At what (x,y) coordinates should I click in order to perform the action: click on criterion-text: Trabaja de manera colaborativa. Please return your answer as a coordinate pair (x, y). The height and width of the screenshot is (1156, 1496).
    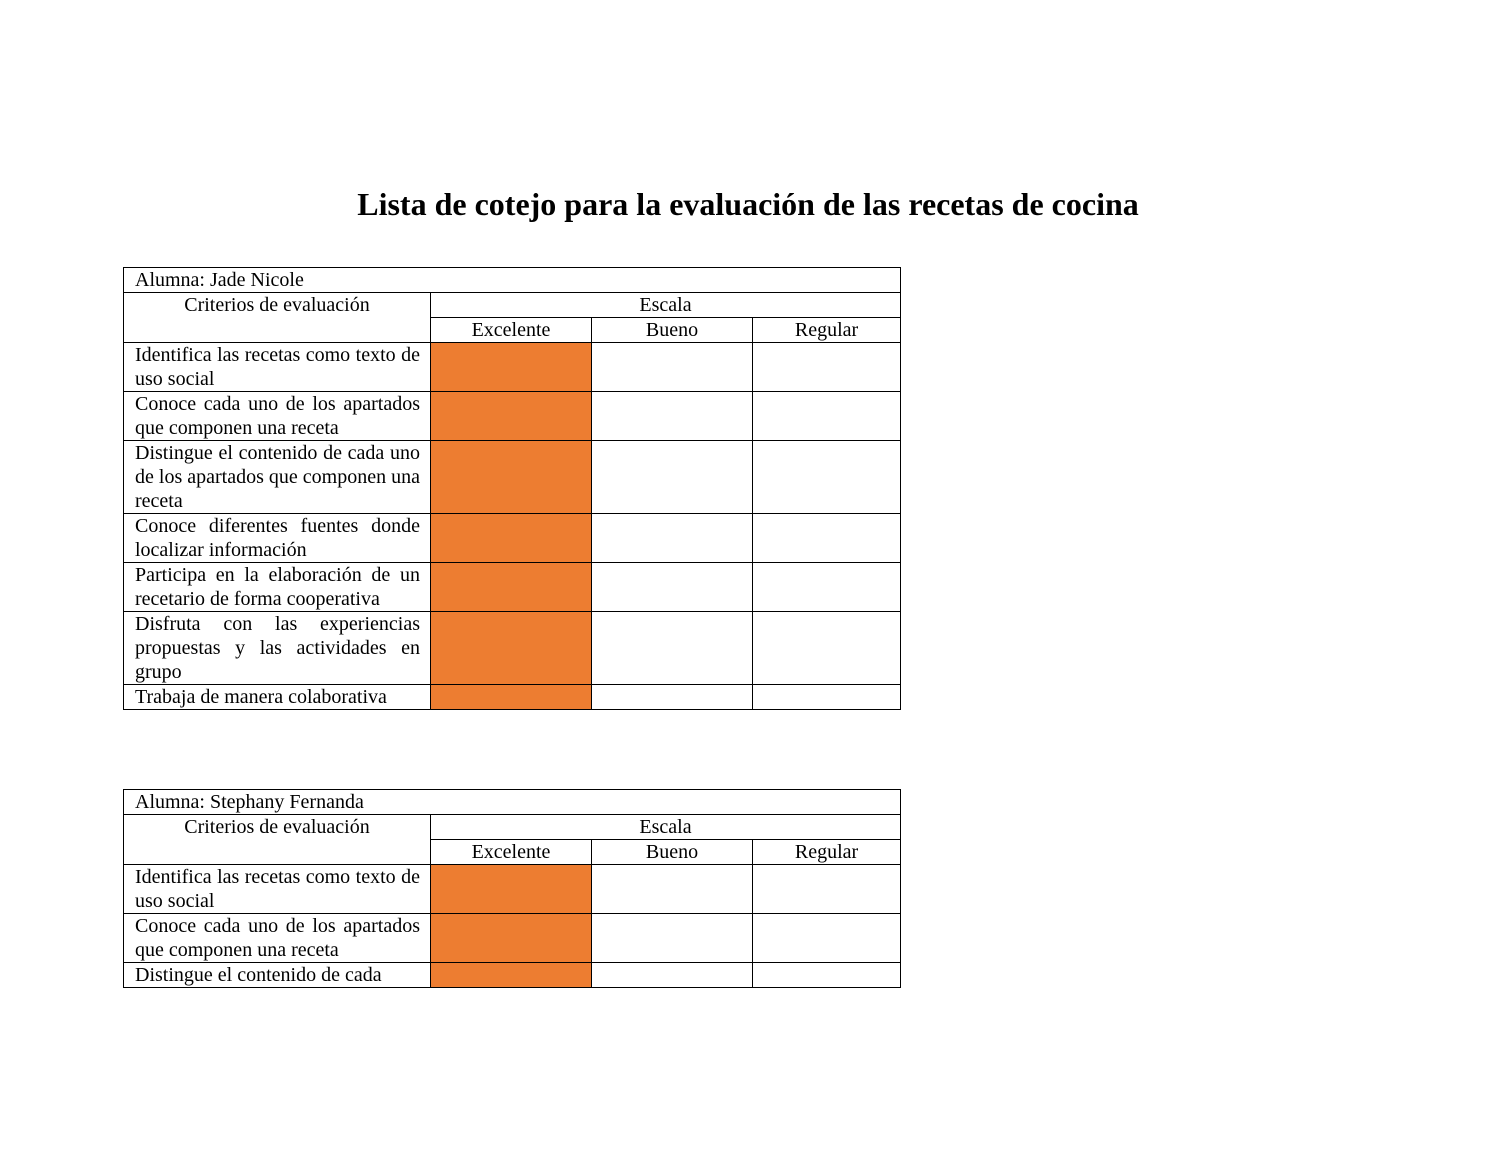
    Looking at the image, I should click on (277, 697).